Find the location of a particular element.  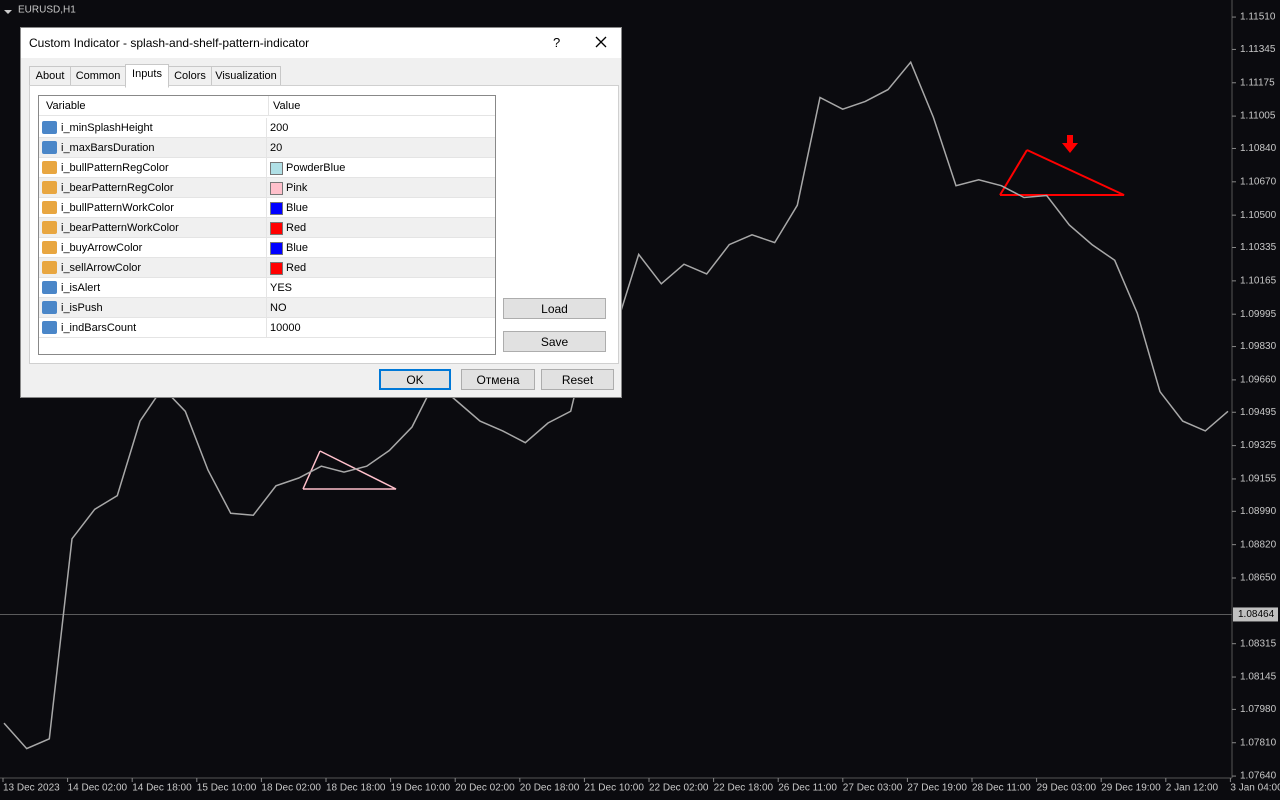

cancel-button: Отмена is located at coordinates (498, 379).